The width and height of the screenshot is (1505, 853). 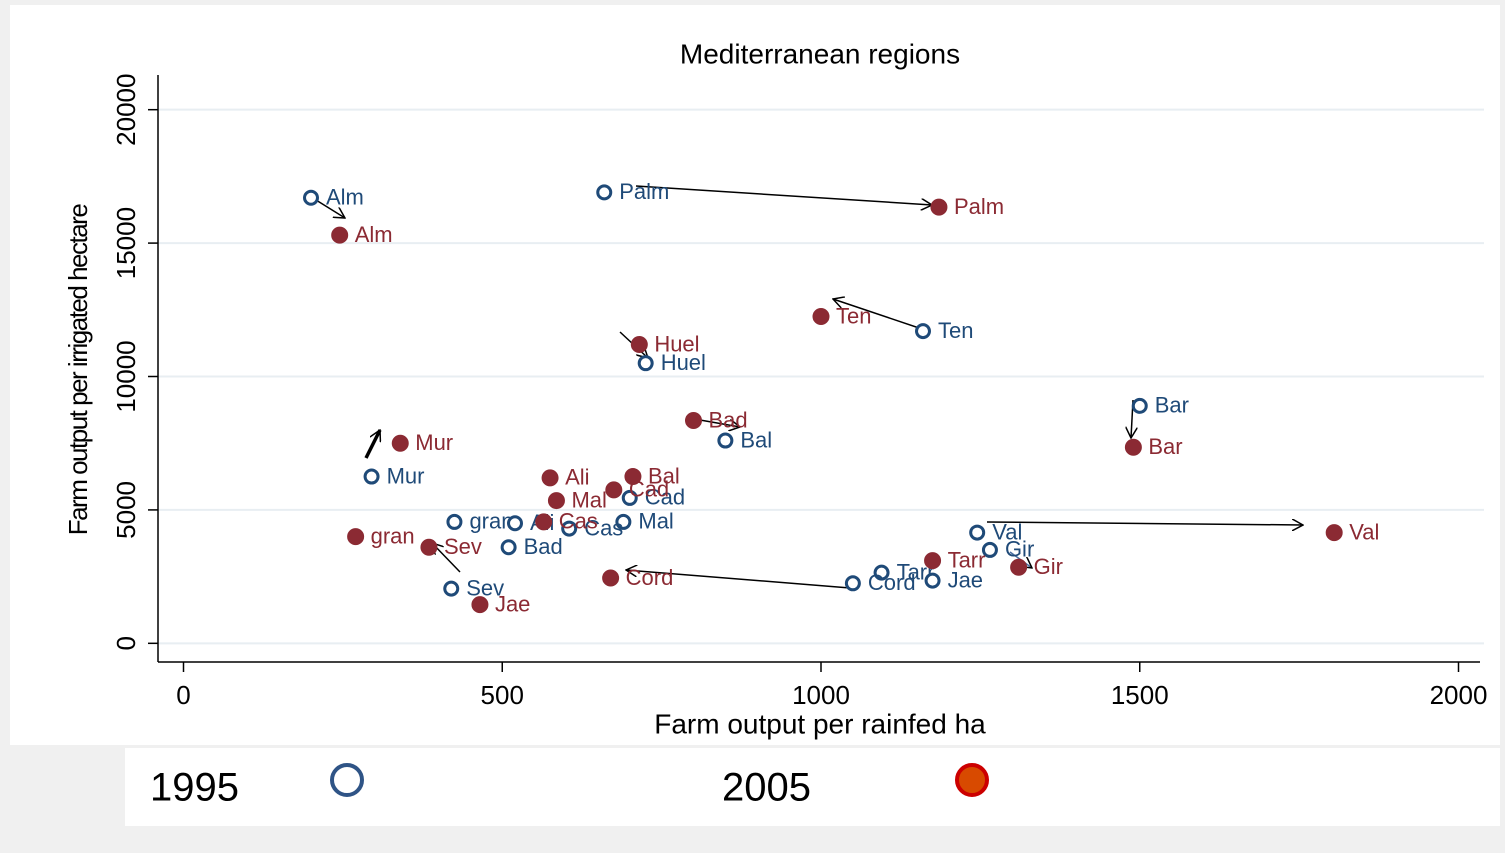 What do you see at coordinates (126, 643) in the screenshot?
I see `y-tick-label: 0` at bounding box center [126, 643].